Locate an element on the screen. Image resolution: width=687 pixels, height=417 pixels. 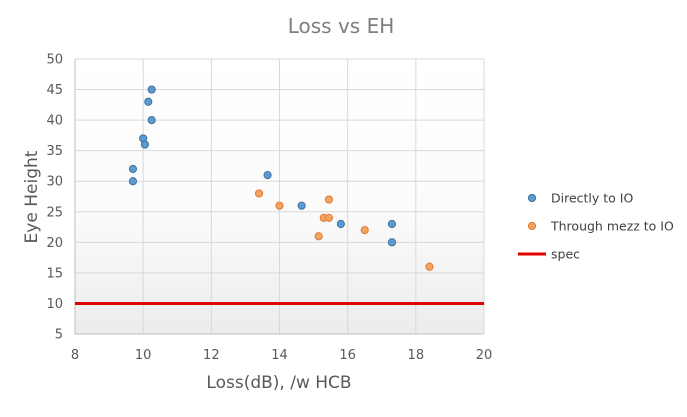
legend: Directly to IO Through mezz to IO spec is located at coordinates (596, 226).